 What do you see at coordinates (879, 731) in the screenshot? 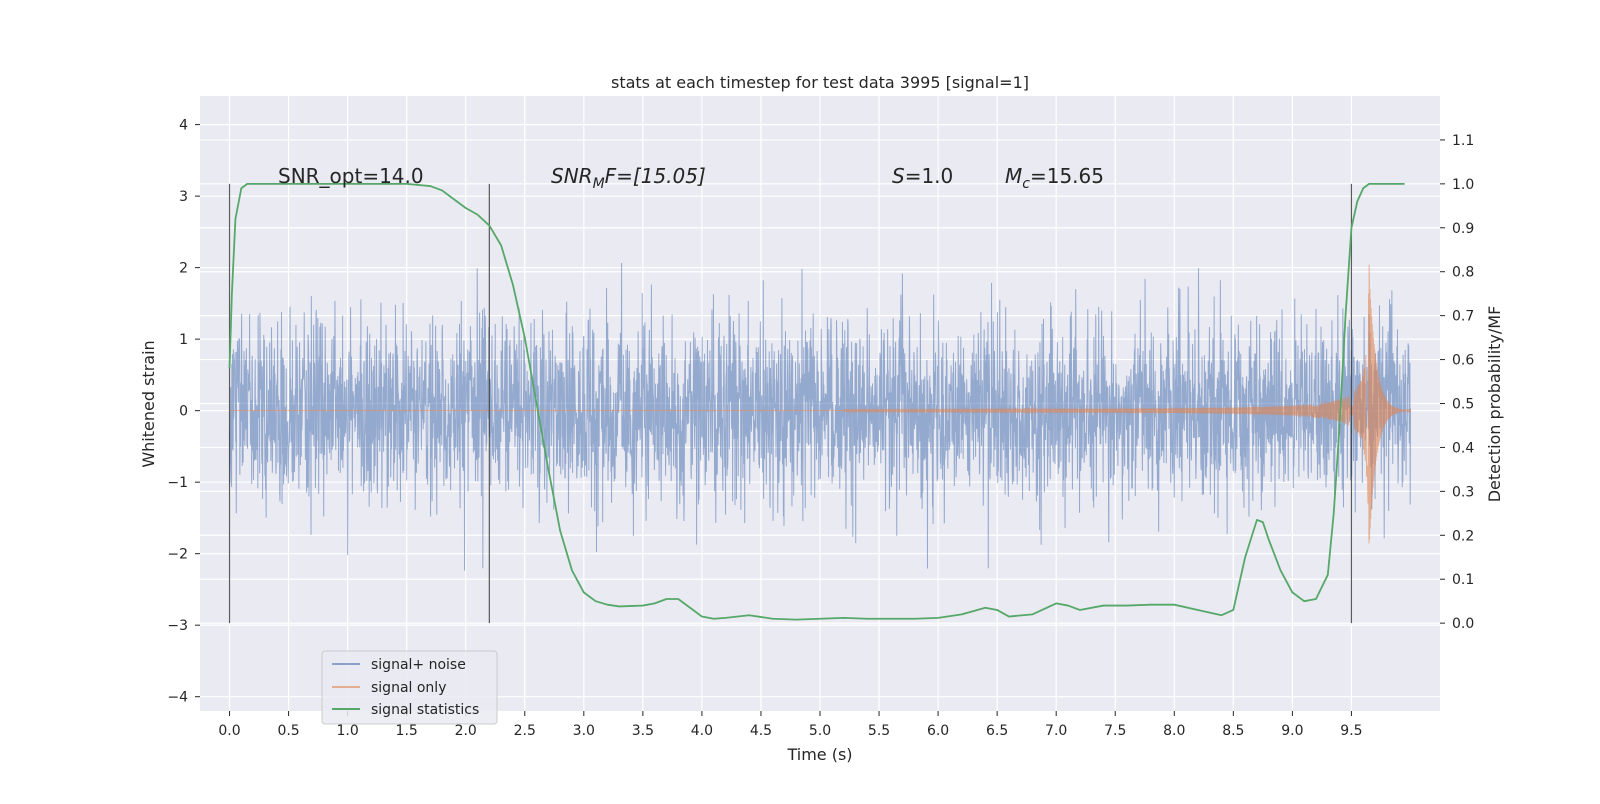
I see `x-tick-label: 5.5` at bounding box center [879, 731].